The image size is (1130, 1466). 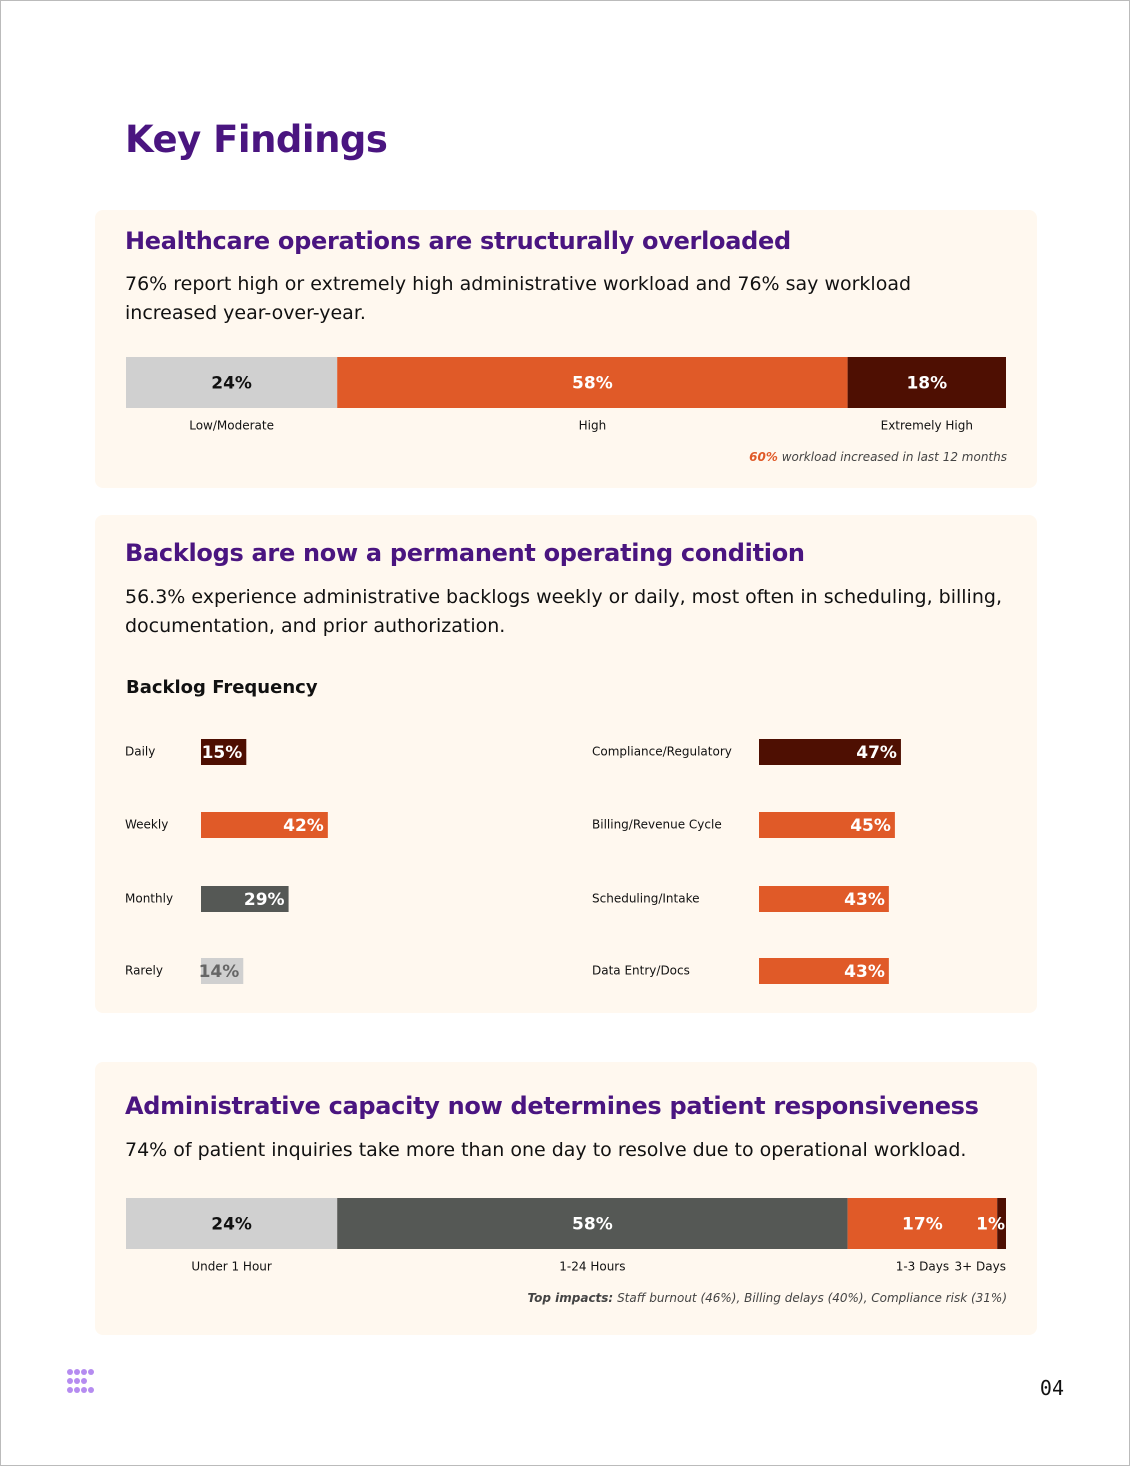 What do you see at coordinates (222, 687) in the screenshot?
I see `chart-title: Backlog Frequency` at bounding box center [222, 687].